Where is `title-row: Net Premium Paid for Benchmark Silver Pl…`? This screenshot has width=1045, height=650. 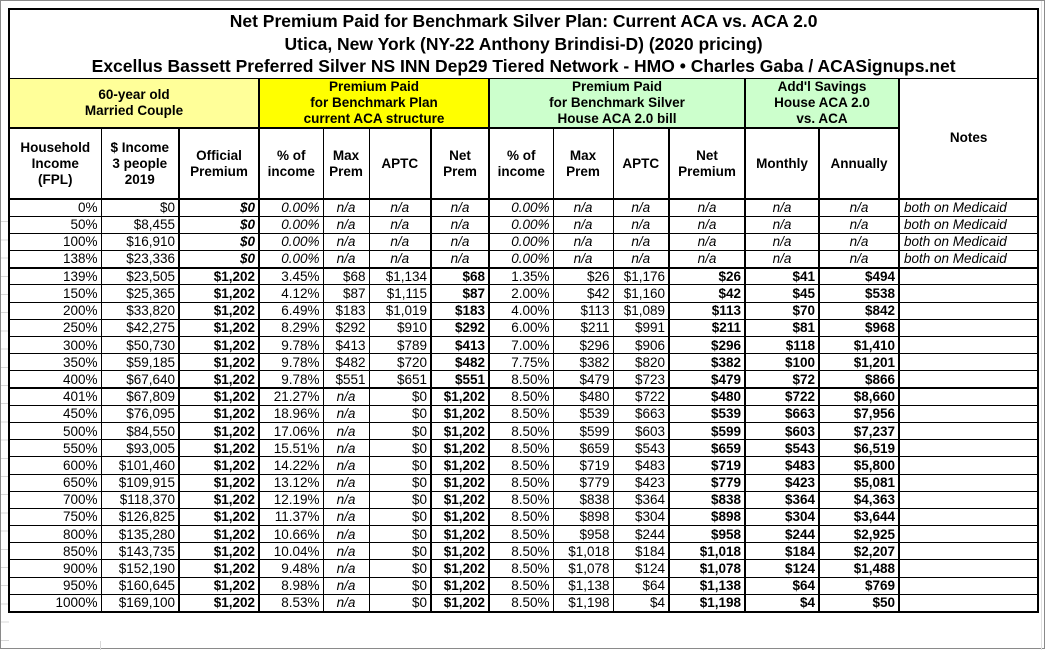
title-row: Net Premium Paid for Benchmark Silver Pl… is located at coordinates (523, 43).